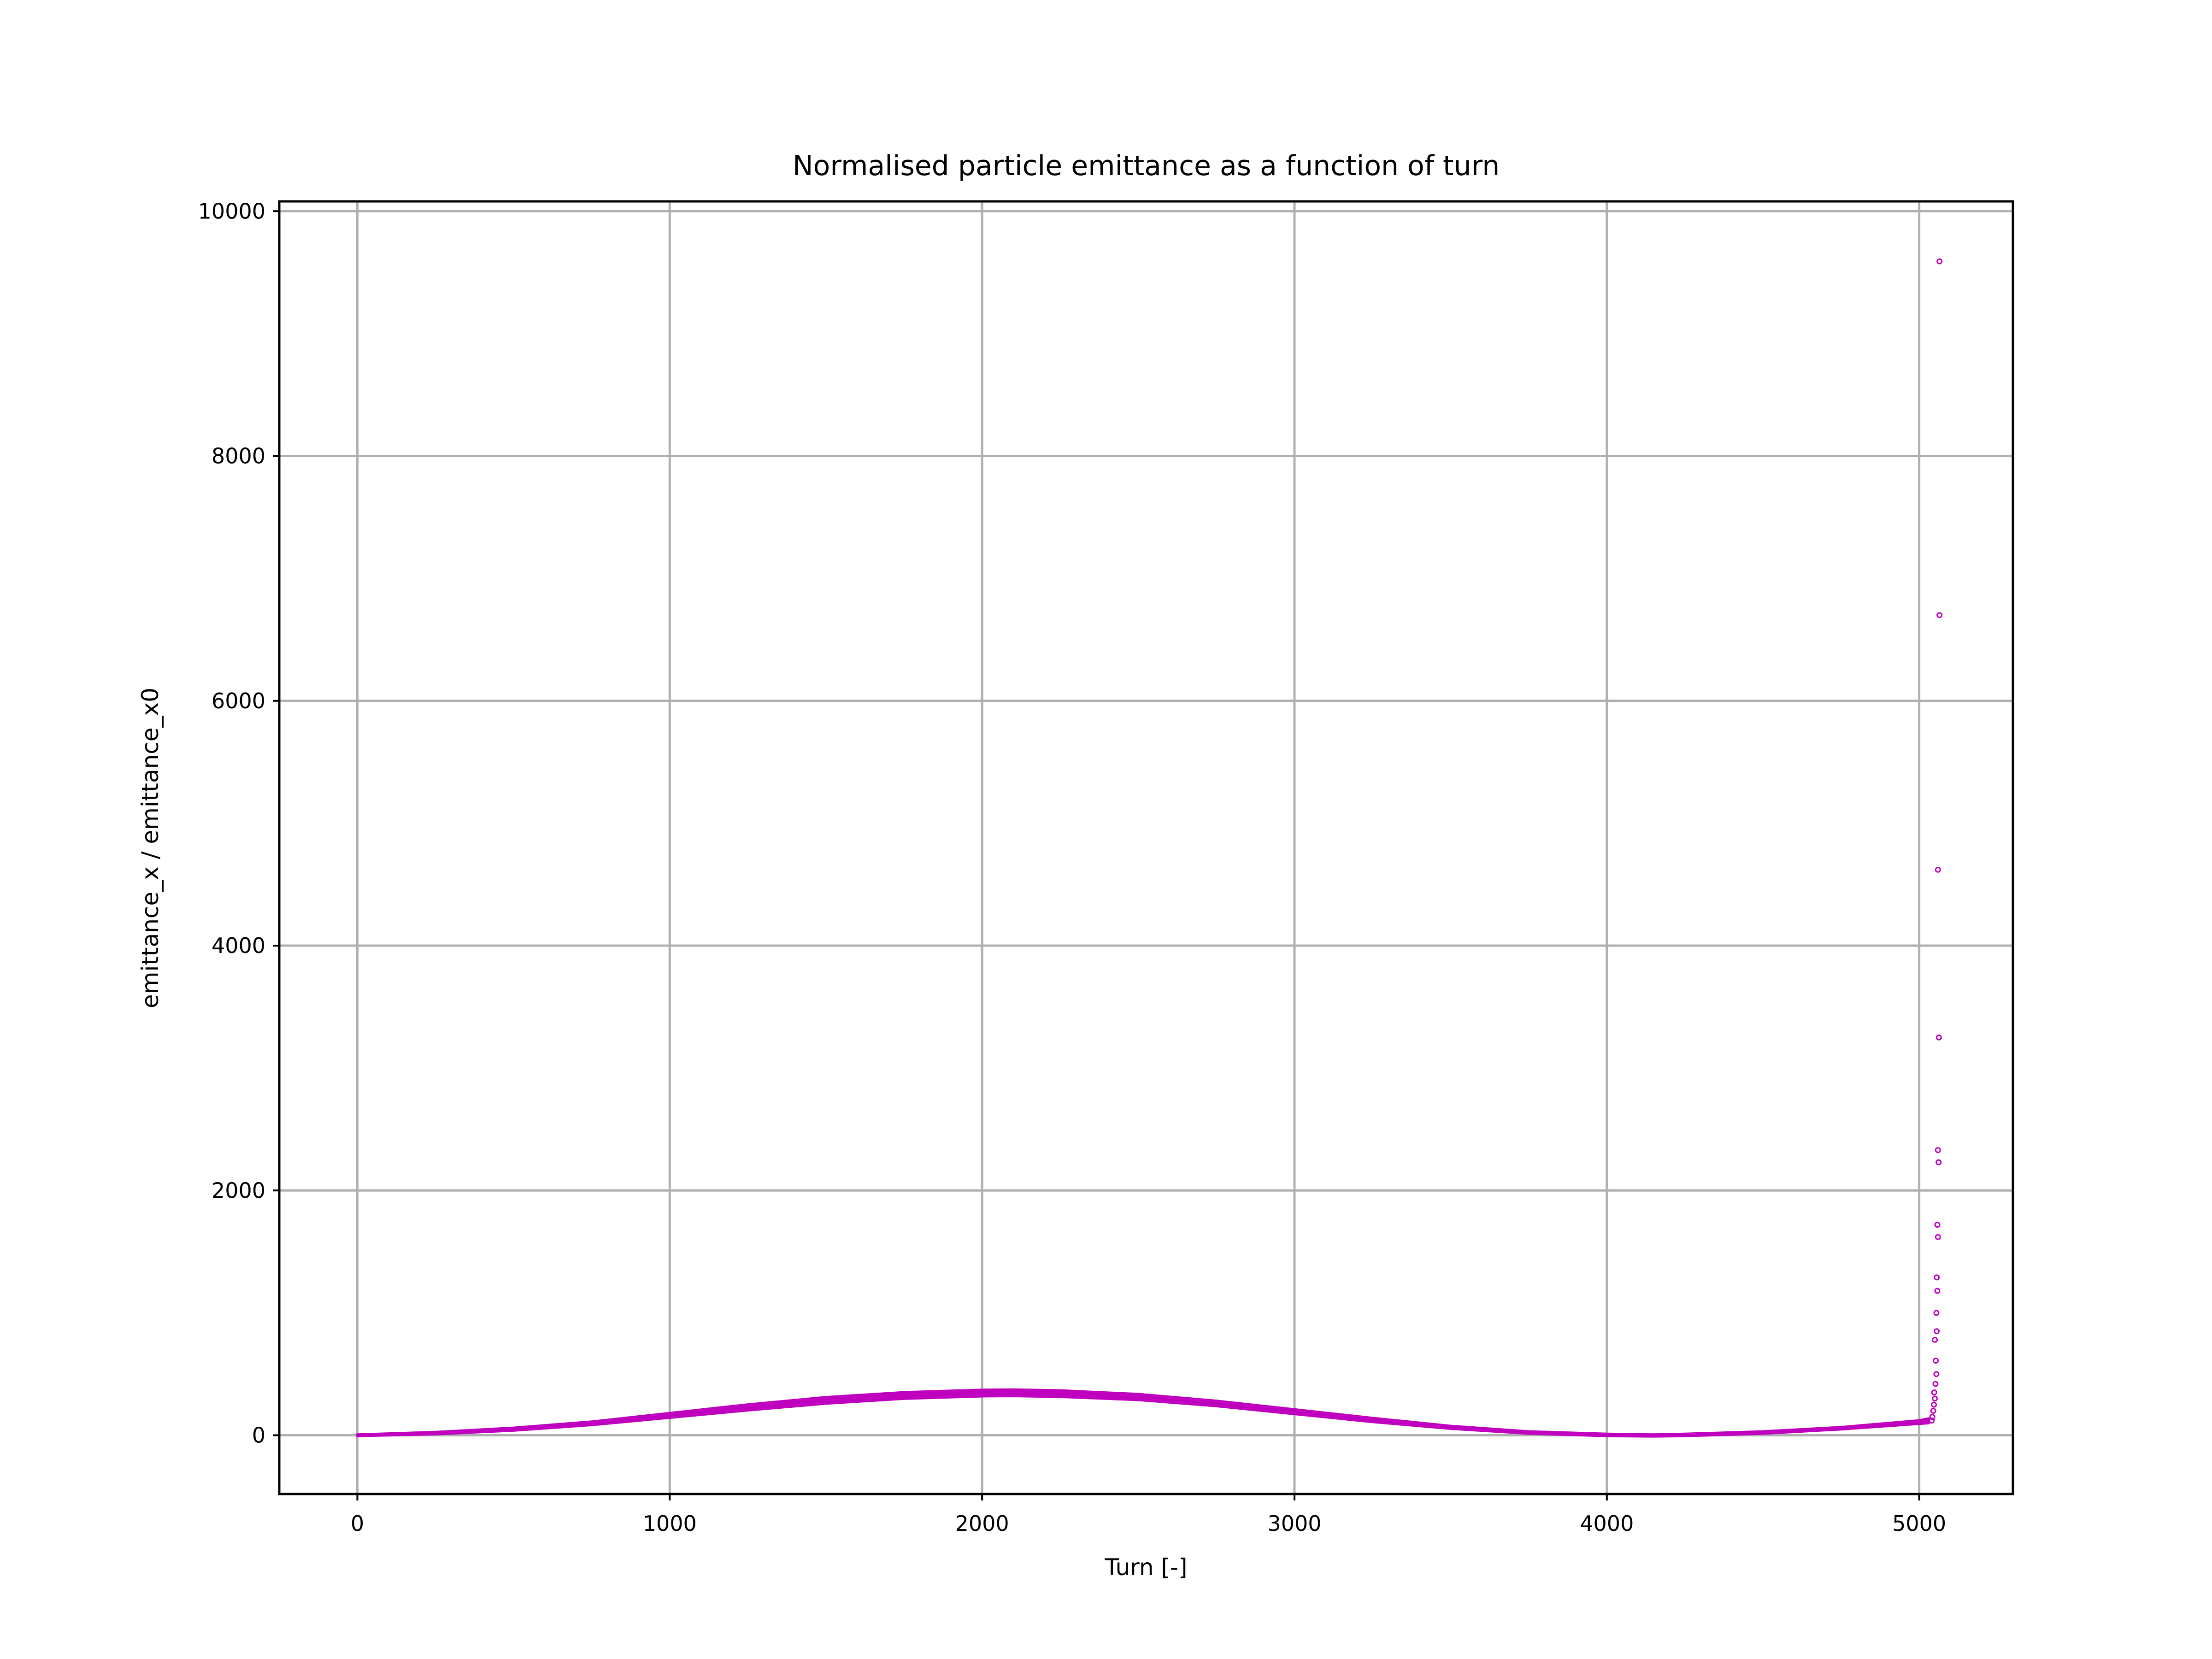 Image resolution: width=2212 pixels, height=1659 pixels. I want to click on x-axis-ticks: 0 1000 2000 3000 4000 5000, so click(1148, 1515).